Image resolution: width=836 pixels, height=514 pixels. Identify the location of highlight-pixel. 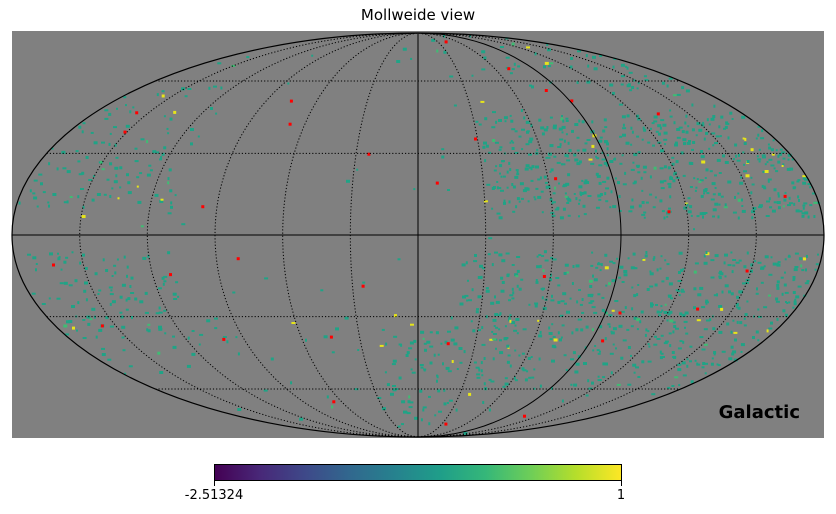
(509, 69).